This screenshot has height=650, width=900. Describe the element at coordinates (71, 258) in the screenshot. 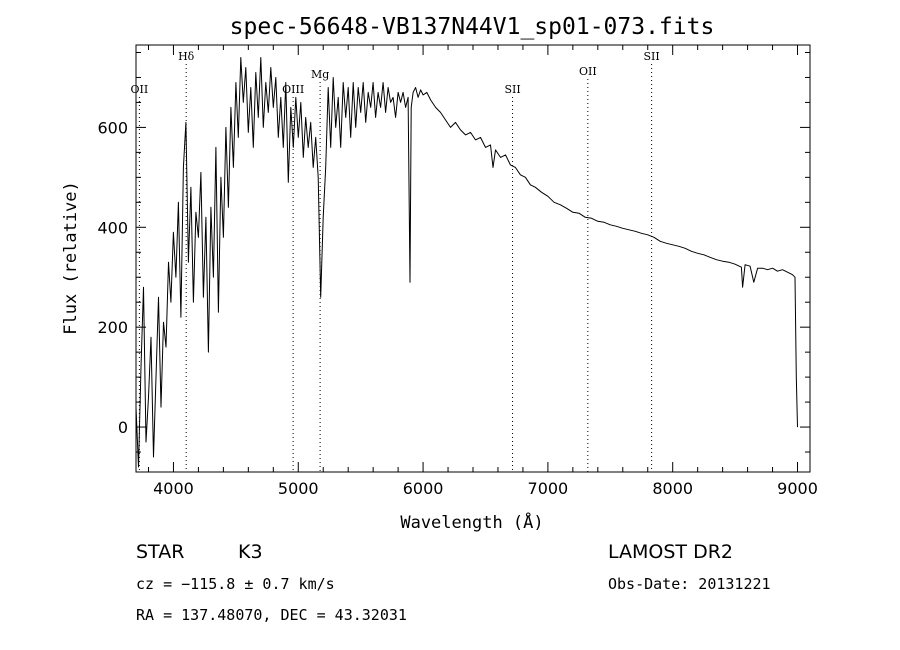

I see `y-axis-label: Flux (relative)` at that location.